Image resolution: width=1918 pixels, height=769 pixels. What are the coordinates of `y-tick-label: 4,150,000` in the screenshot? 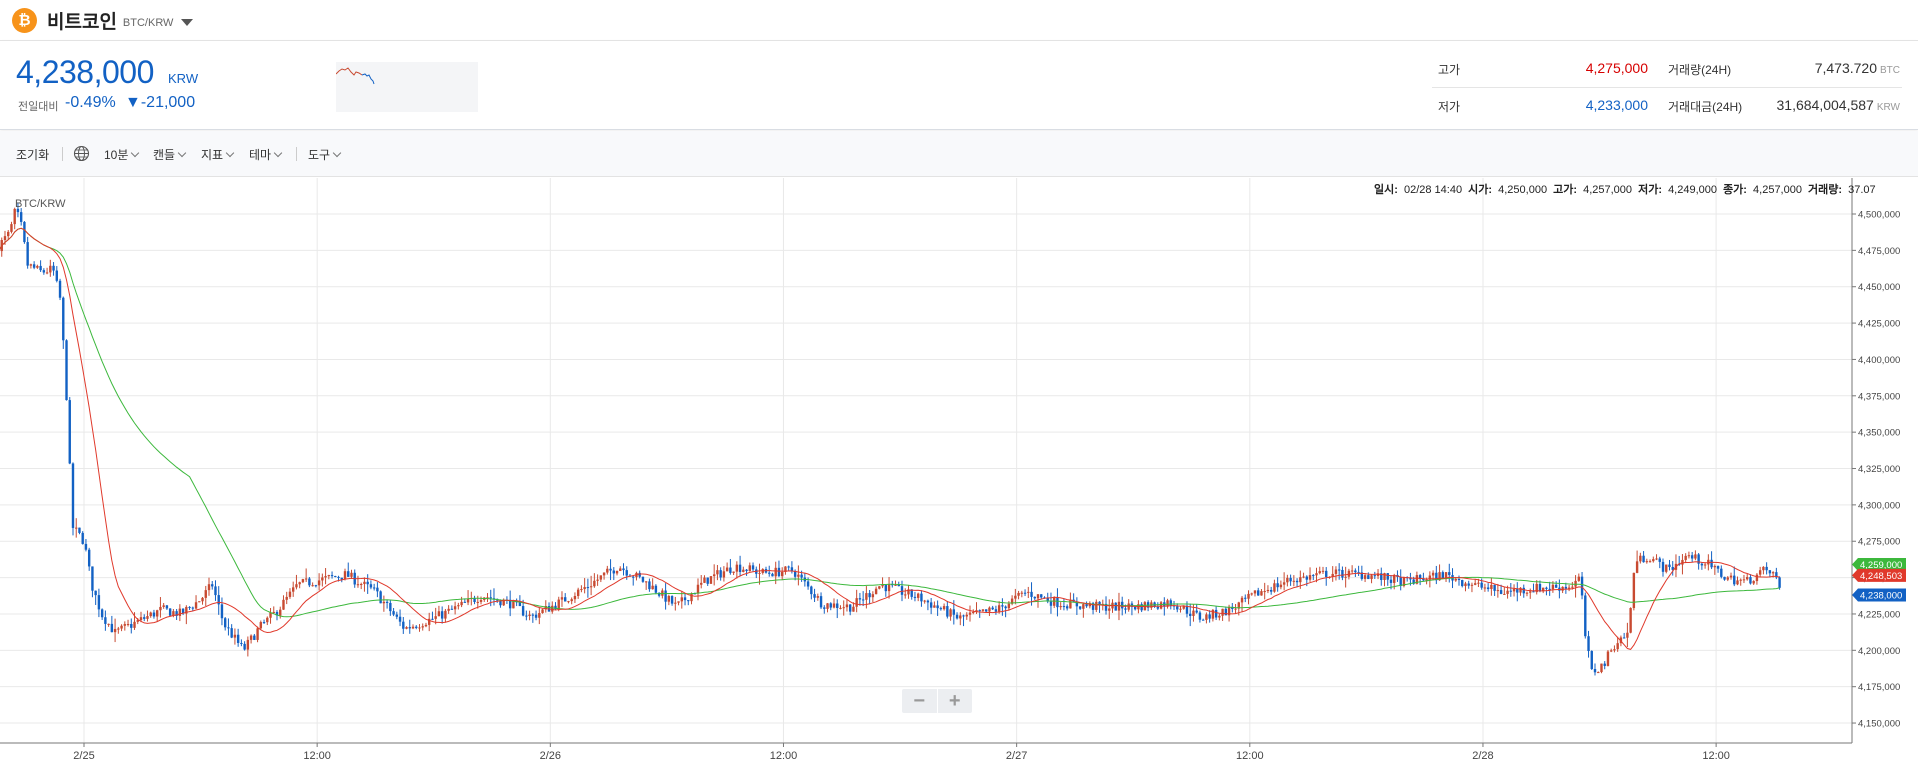 It's located at (1879, 724).